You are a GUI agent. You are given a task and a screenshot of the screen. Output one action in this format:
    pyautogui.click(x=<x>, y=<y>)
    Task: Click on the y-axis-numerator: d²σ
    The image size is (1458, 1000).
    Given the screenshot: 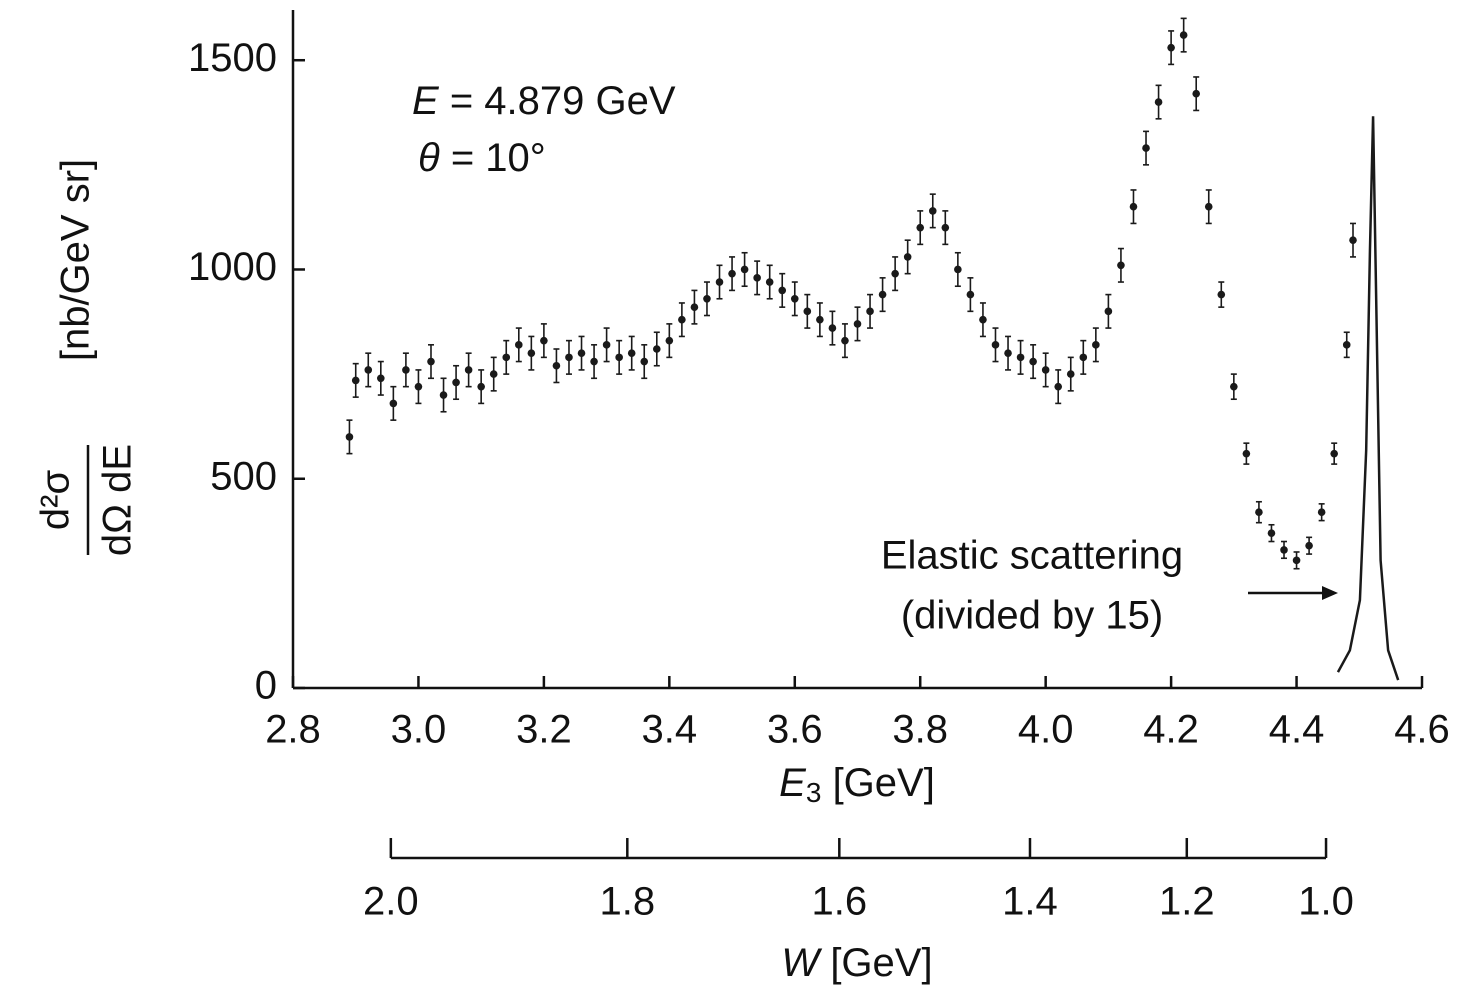 What is the action you would take?
    pyautogui.click(x=56, y=500)
    